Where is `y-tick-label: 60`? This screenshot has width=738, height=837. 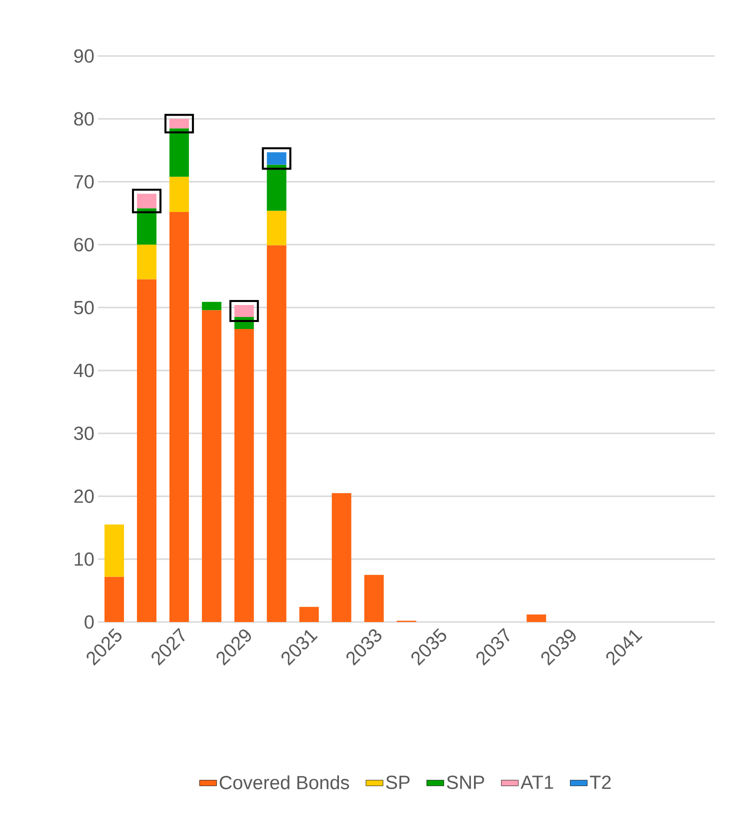
y-tick-label: 60 is located at coordinates (84, 245).